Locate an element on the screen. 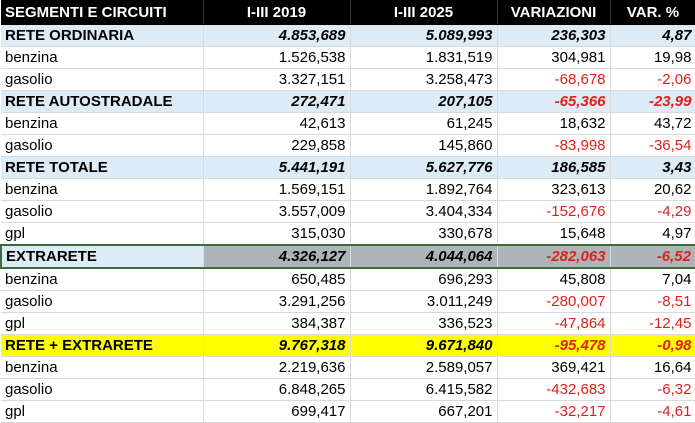 The width and height of the screenshot is (695, 423). table-row: benzina 650,485 696,293 45,808 7,04 is located at coordinates (348, 279).